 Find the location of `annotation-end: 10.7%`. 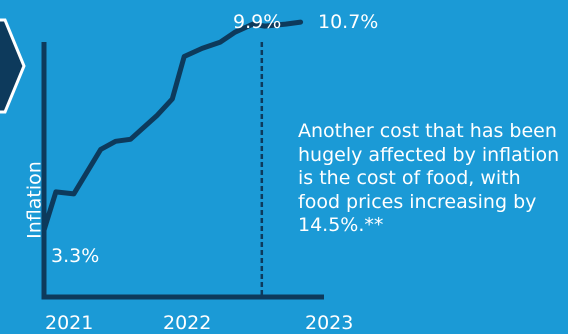

annotation-end: 10.7% is located at coordinates (348, 22).